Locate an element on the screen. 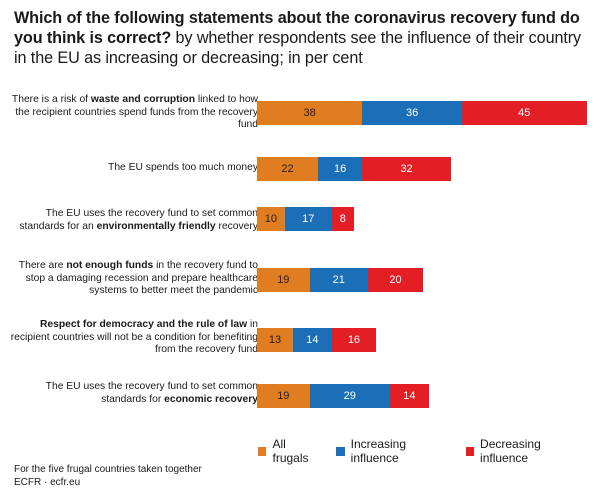  bar-all-frugals-5: 13 is located at coordinates (275, 340).